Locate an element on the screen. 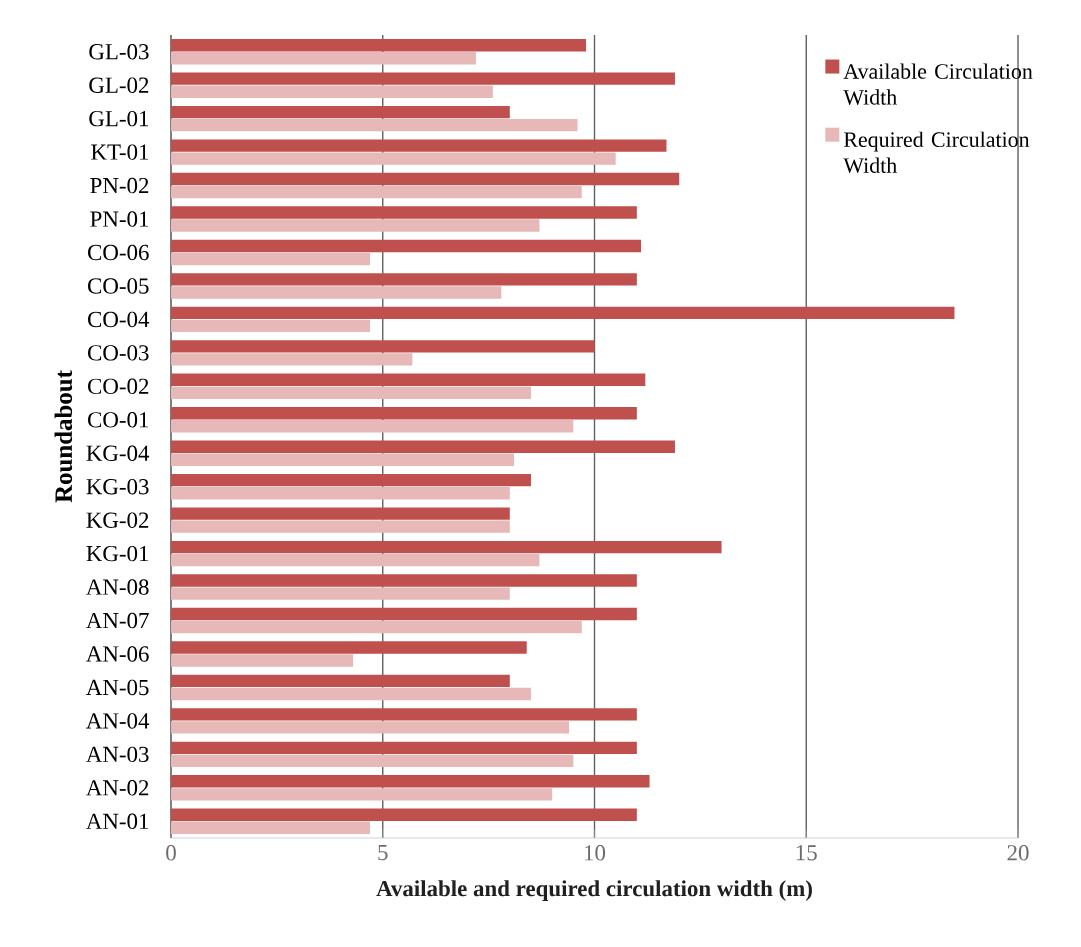 This screenshot has height=947, width=1081. y-tick-label: AN-06 is located at coordinates (117, 654).